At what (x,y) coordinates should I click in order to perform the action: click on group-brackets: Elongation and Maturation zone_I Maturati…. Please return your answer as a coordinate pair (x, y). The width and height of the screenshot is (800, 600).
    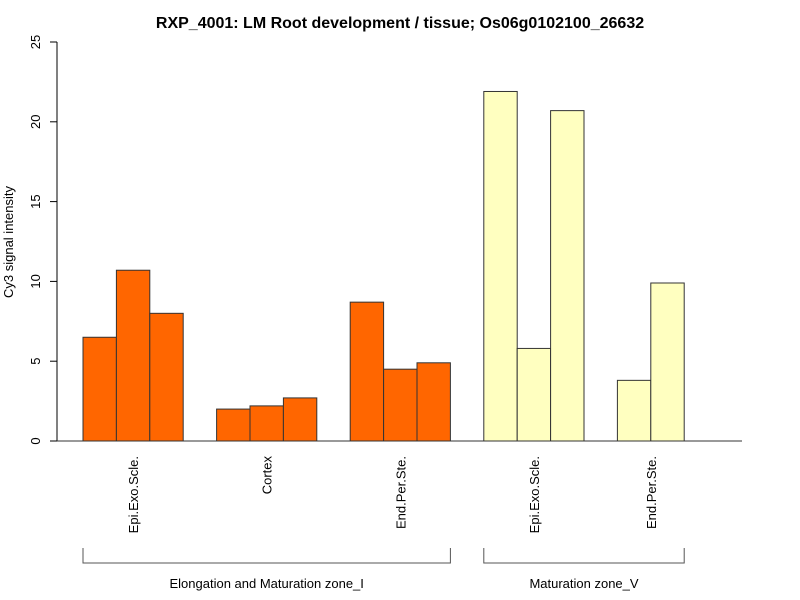
    Looking at the image, I should click on (383, 569).